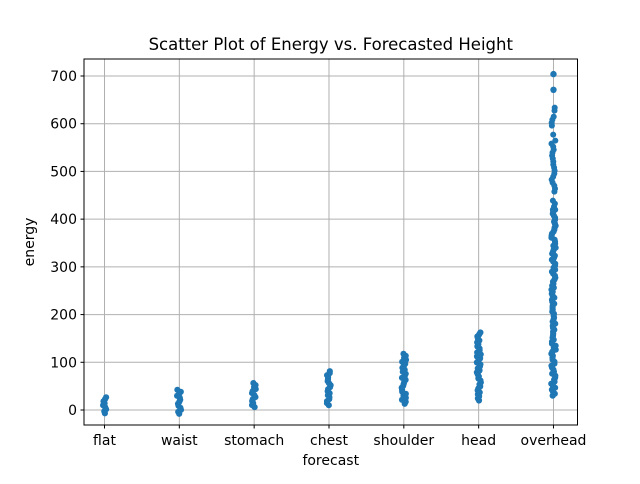  Describe the element at coordinates (254, 441) in the screenshot. I see `x-tick-label: stomach` at that location.